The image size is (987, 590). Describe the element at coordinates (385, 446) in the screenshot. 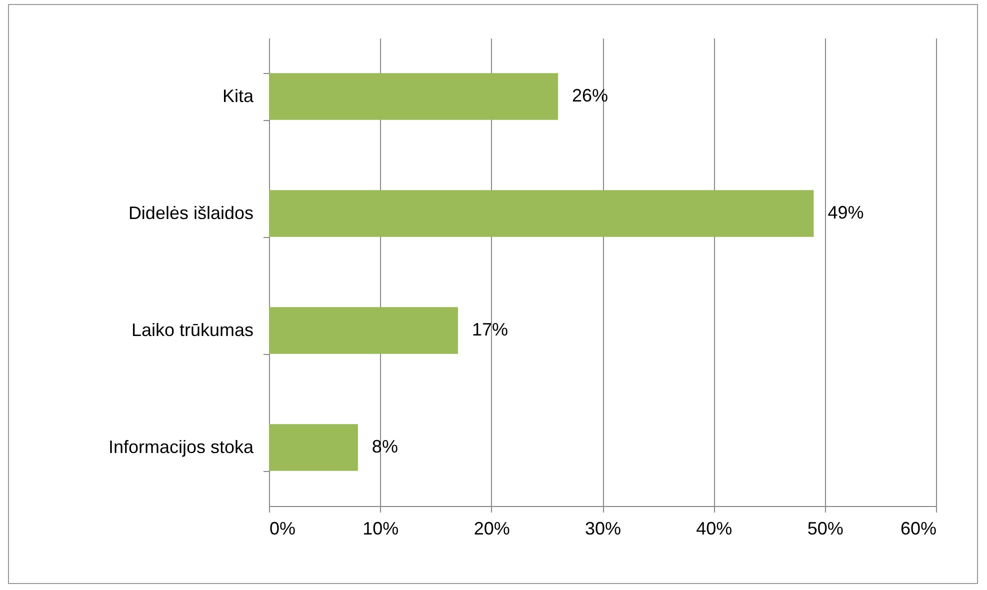

I see `data-label: 8%` at that location.